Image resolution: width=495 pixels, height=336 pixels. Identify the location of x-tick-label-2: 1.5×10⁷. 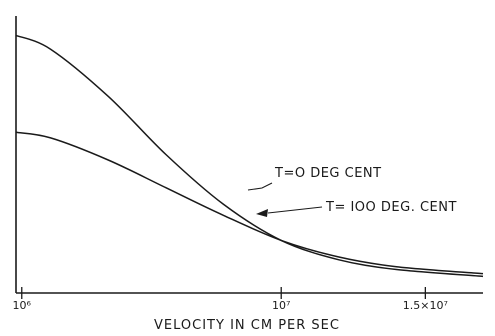
(425, 305).